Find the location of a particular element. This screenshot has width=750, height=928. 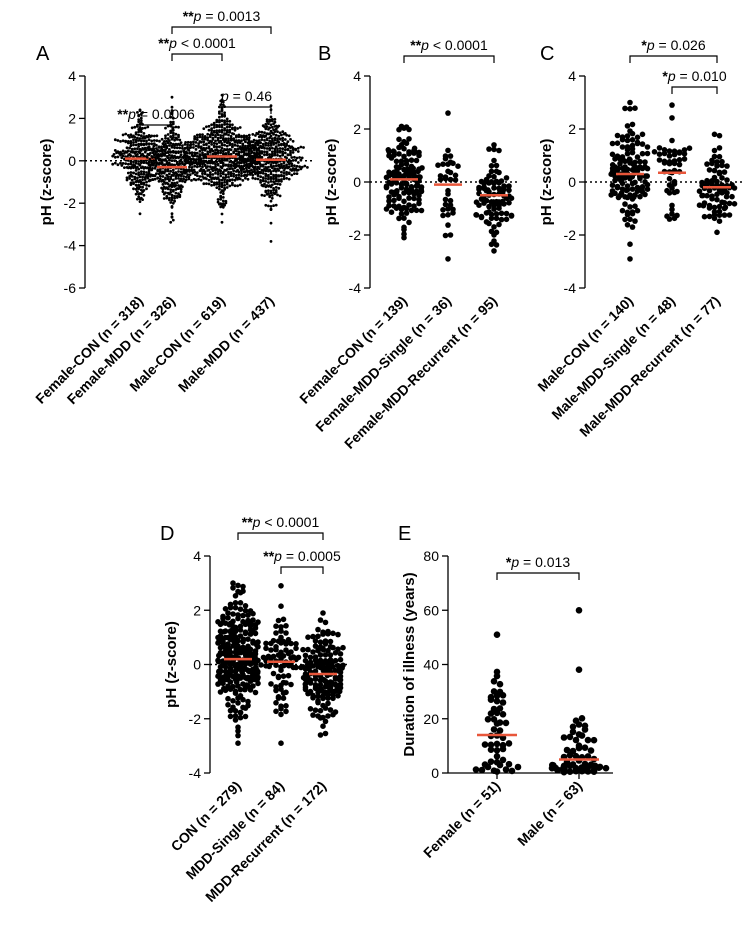

y-tick-label: -4 is located at coordinates (570, 288).